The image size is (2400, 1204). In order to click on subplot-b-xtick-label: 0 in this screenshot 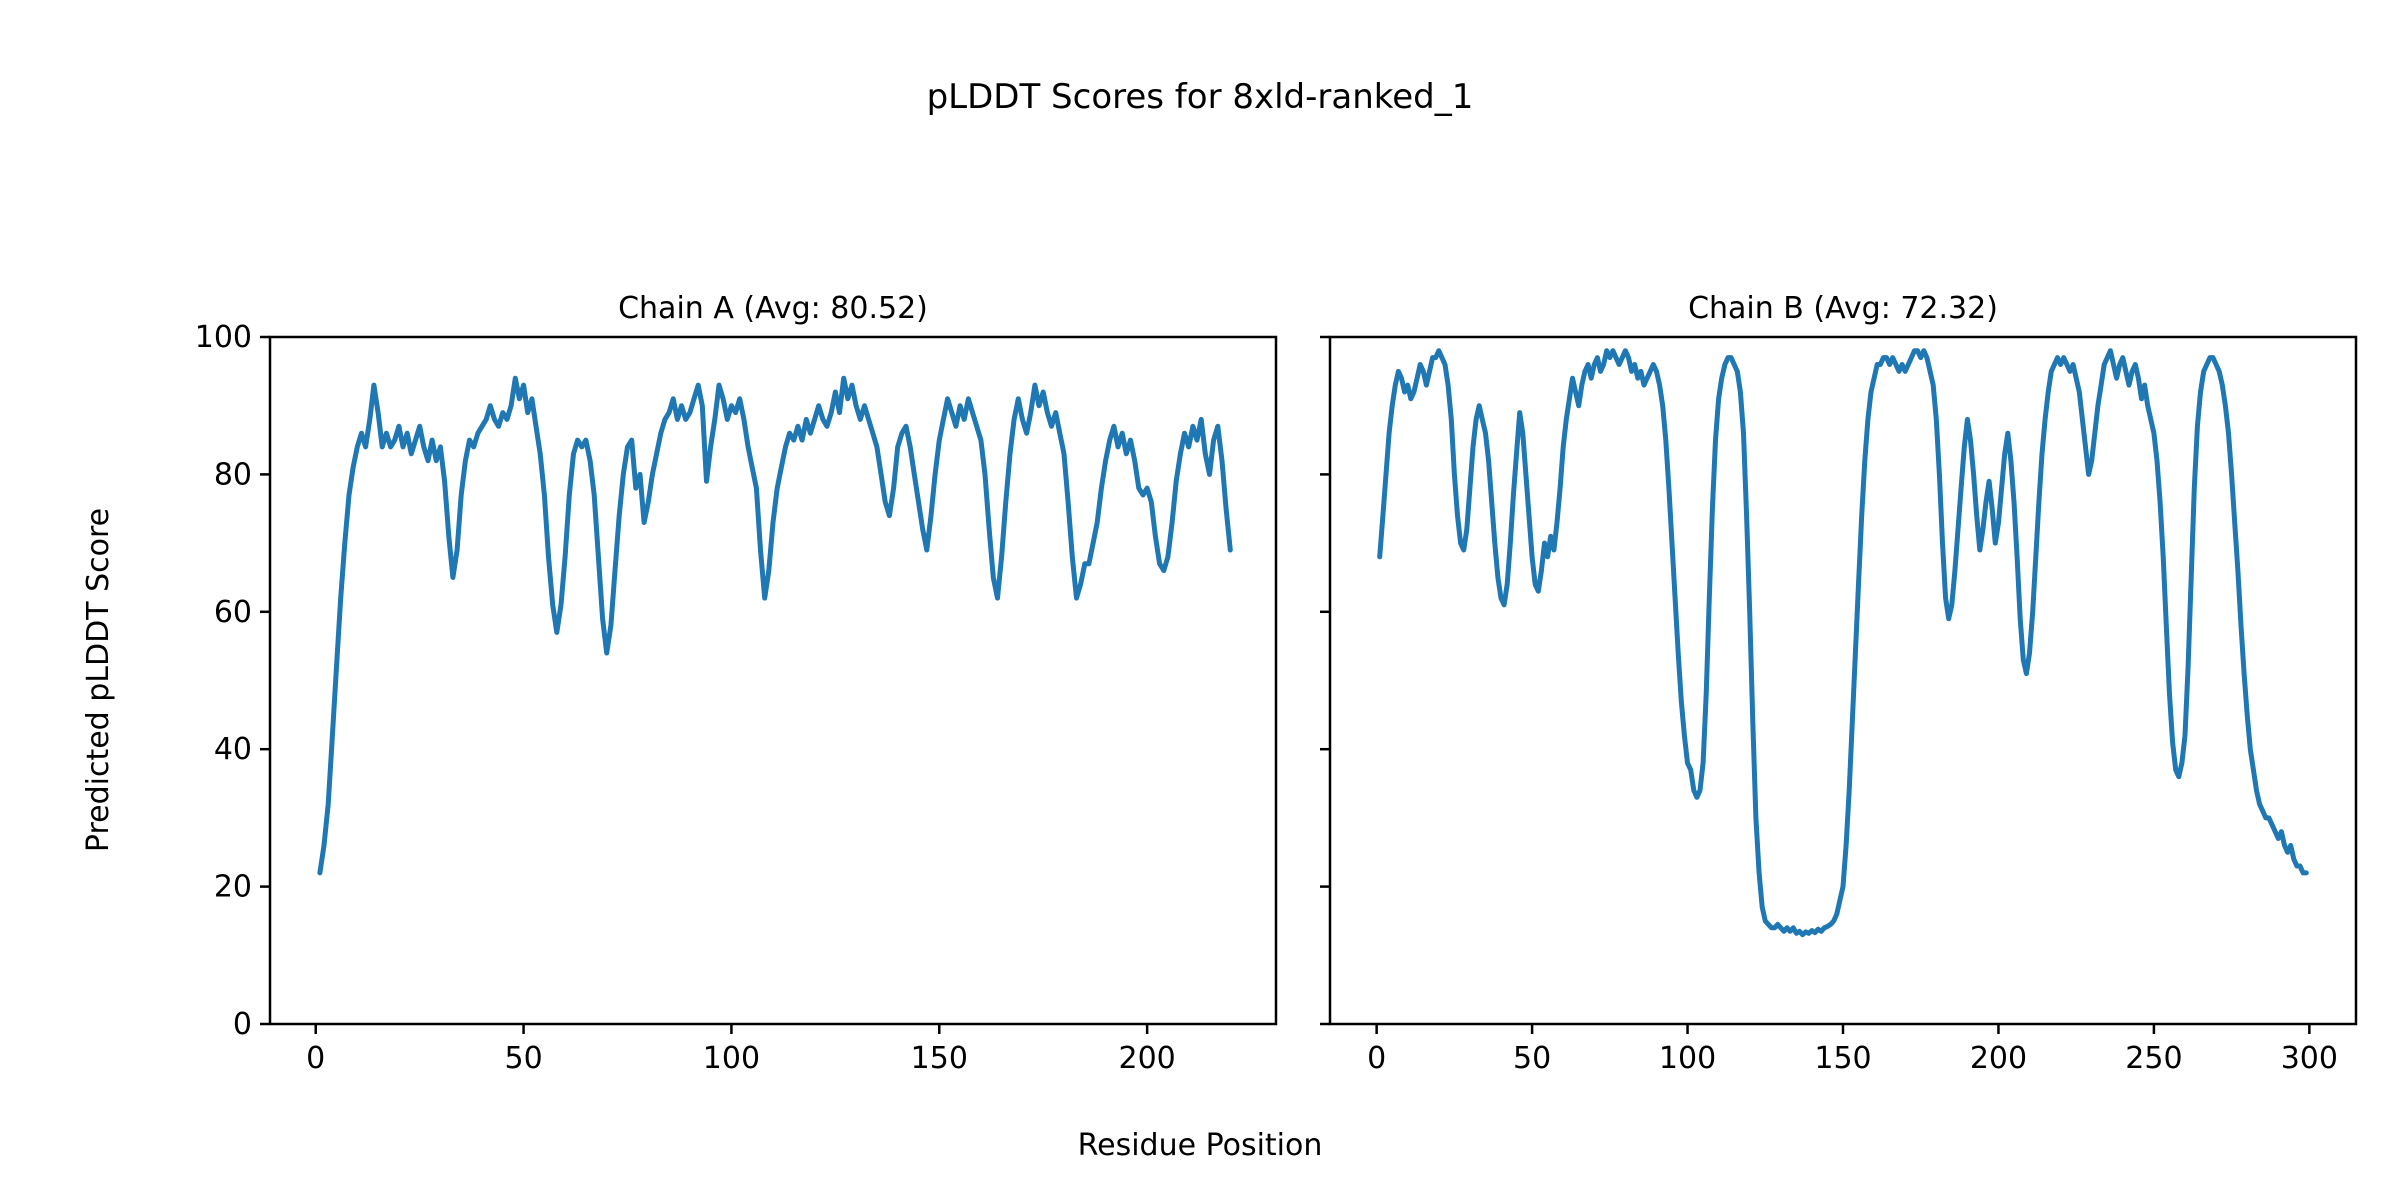, I will do `click(1376, 1058)`.